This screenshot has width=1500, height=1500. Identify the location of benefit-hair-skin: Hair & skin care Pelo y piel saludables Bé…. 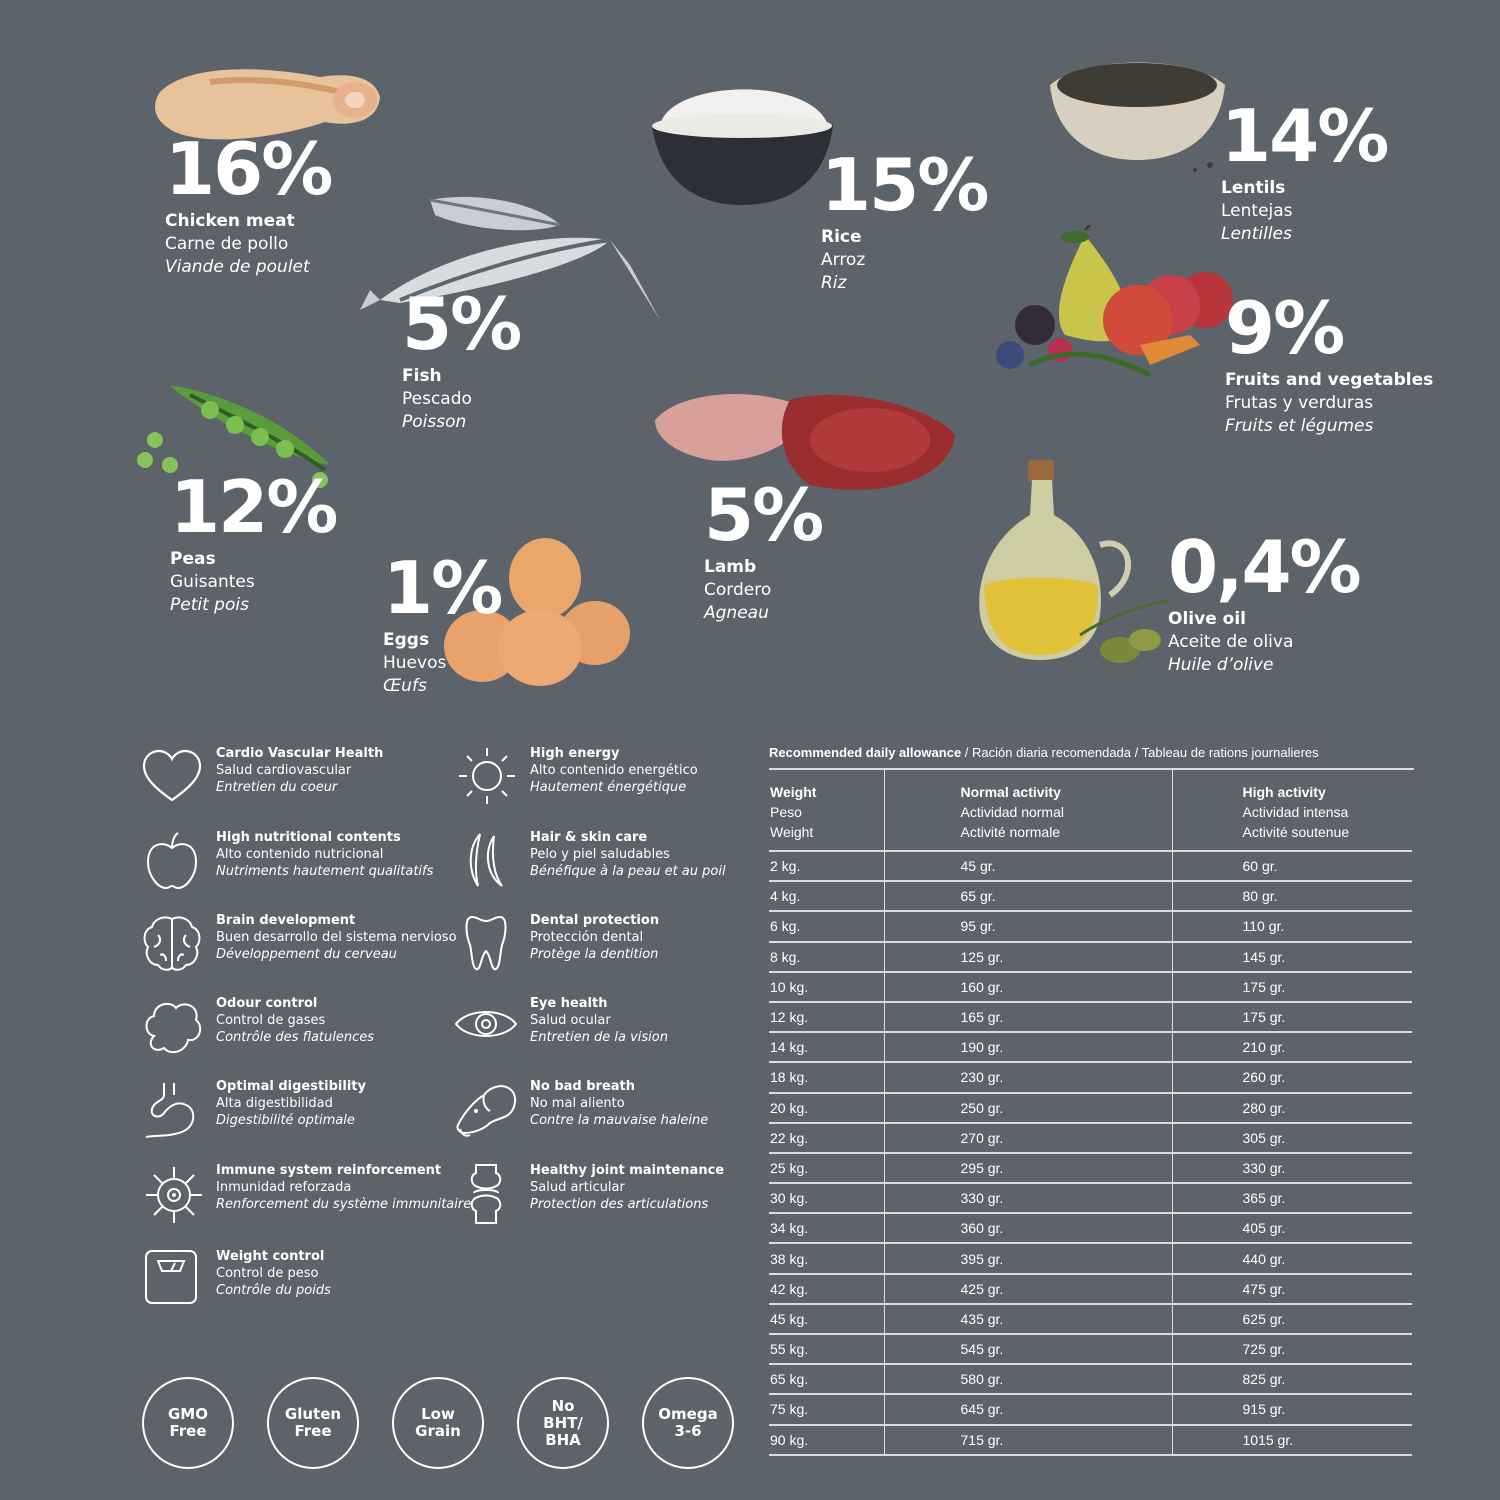
(604, 860).